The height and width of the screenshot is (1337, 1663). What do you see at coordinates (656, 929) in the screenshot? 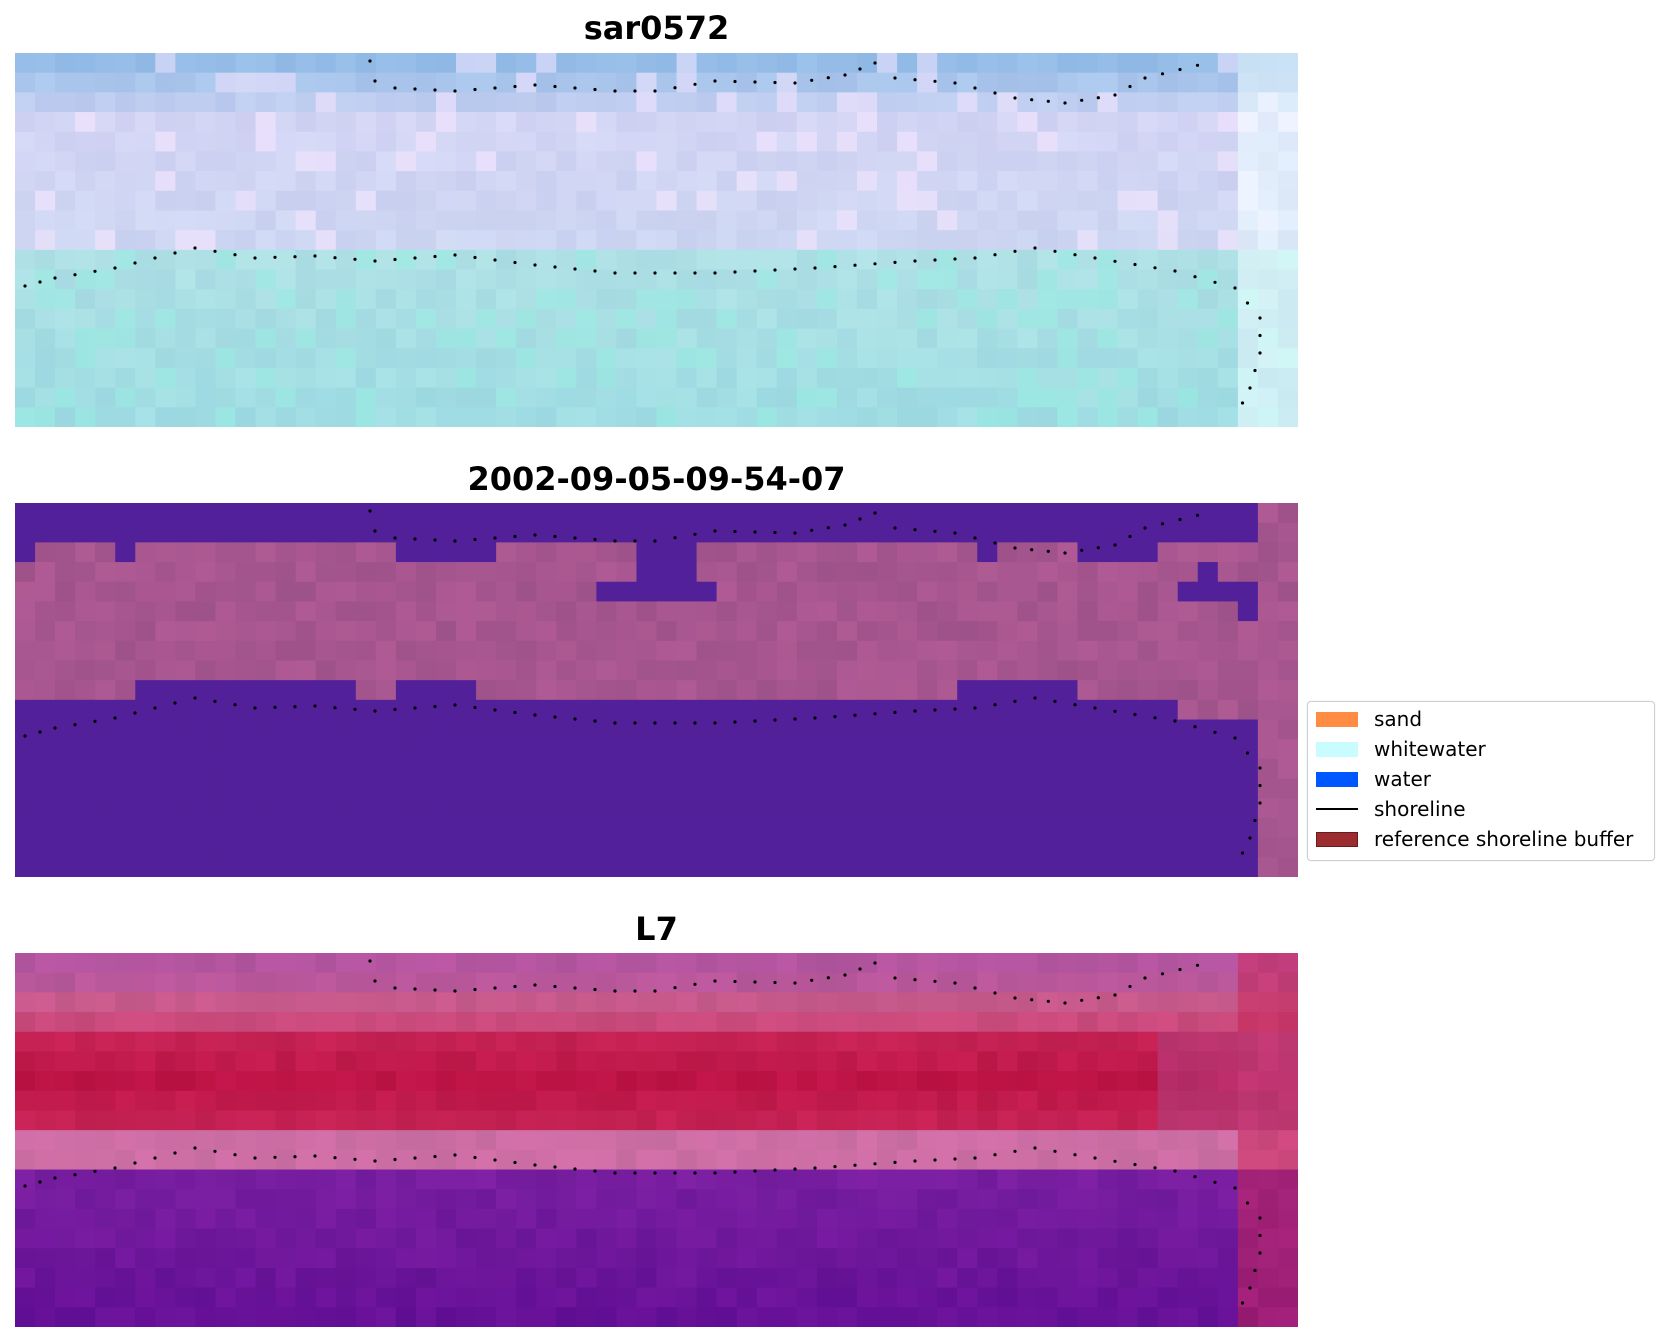
I see `panel-title-index: L7` at bounding box center [656, 929].